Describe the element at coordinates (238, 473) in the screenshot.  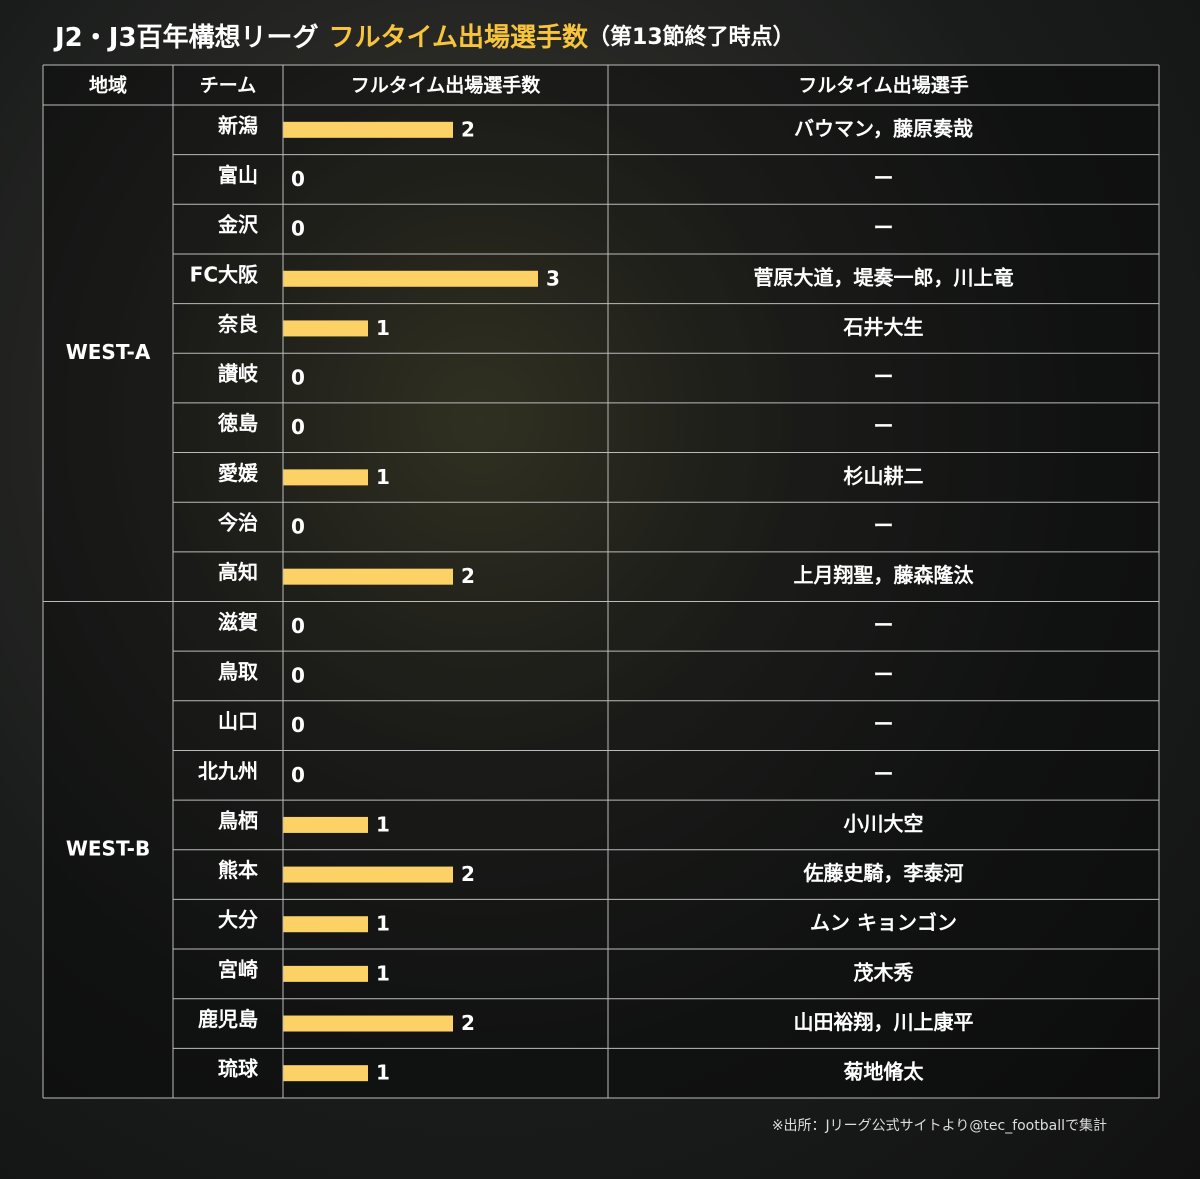
I see `team-name: 愛媛` at that location.